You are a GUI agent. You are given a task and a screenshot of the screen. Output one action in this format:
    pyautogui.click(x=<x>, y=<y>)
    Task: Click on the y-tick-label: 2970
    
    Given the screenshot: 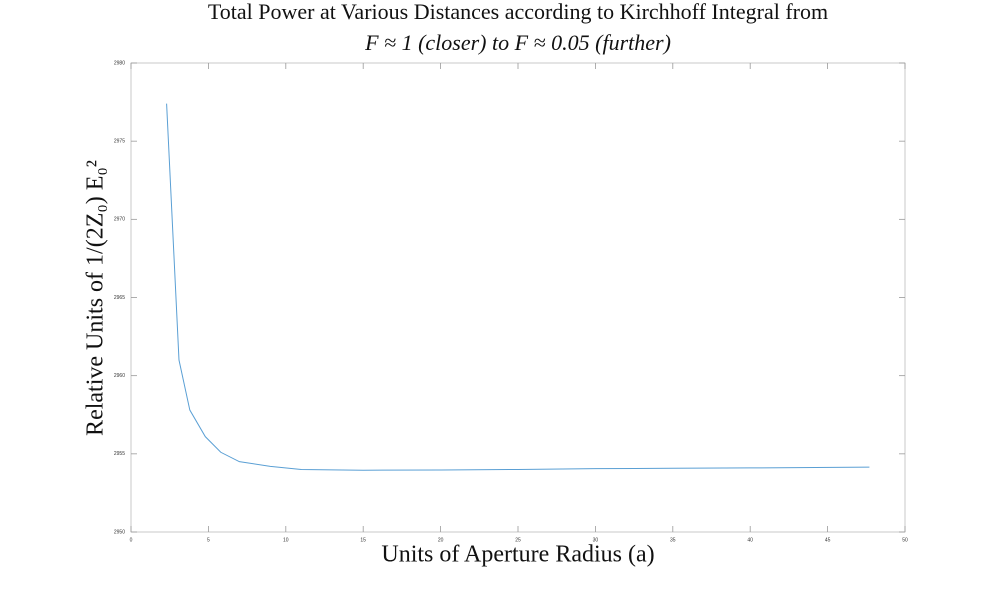 What is the action you would take?
    pyautogui.click(x=119, y=220)
    